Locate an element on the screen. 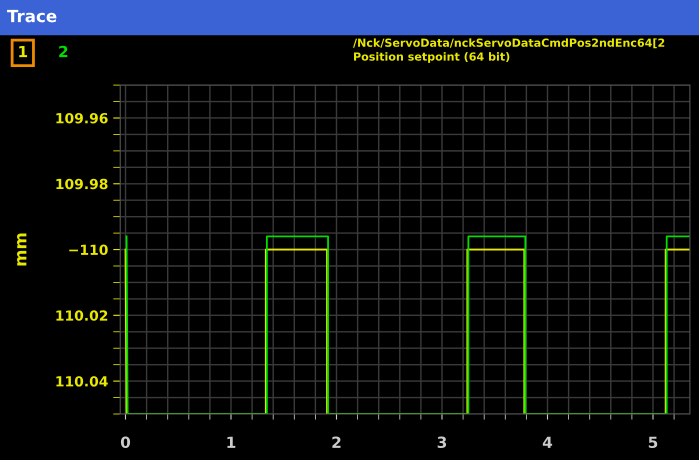 Image resolution: width=699 pixels, height=460 pixels. y-tick-label: 109.98 is located at coordinates (82, 184).